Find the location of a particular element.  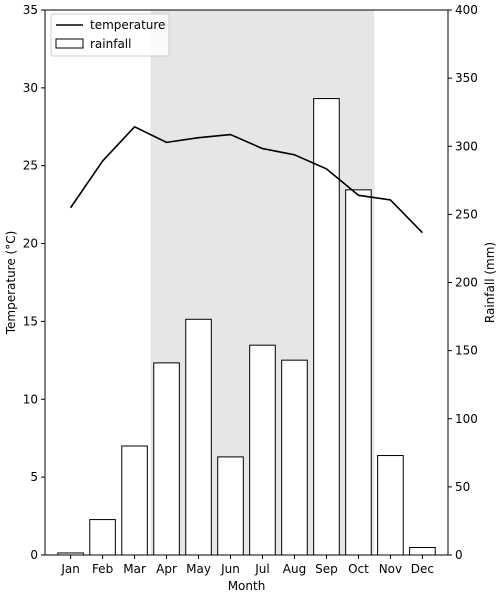

x-tick-label-oct: Oct is located at coordinates (358, 569).